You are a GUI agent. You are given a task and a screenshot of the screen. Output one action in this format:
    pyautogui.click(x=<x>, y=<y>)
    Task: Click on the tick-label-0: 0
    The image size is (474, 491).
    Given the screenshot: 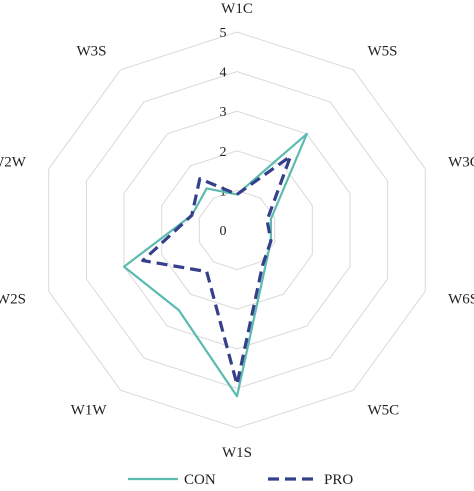 What is the action you would take?
    pyautogui.click(x=223, y=231)
    